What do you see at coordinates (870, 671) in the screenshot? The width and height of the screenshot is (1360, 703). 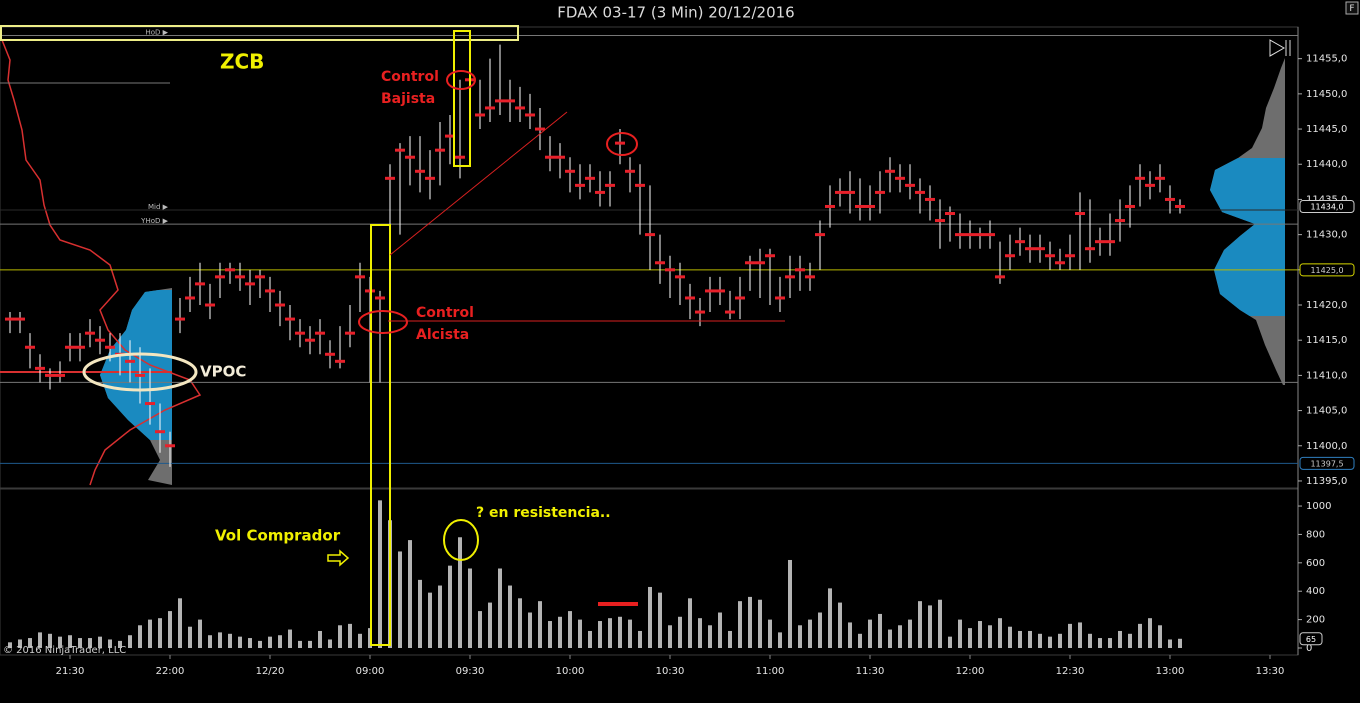 I see `x-tick-label: 11:30` at bounding box center [870, 671].